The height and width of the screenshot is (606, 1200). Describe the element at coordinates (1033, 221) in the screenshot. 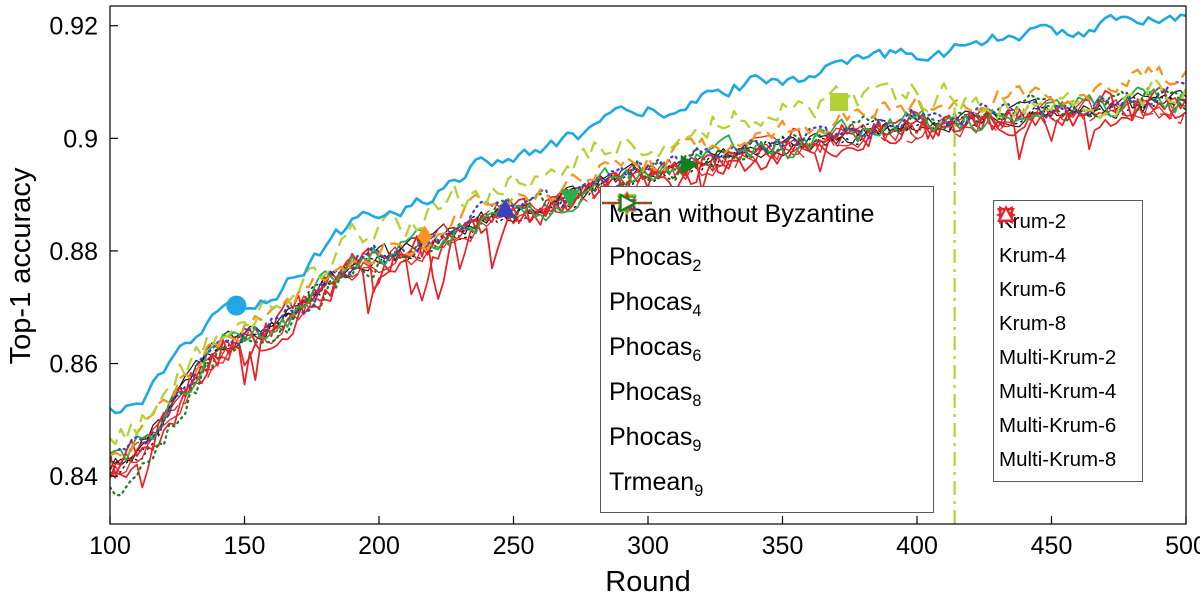

I see `legend-label-krum-2: Krum-2` at that location.